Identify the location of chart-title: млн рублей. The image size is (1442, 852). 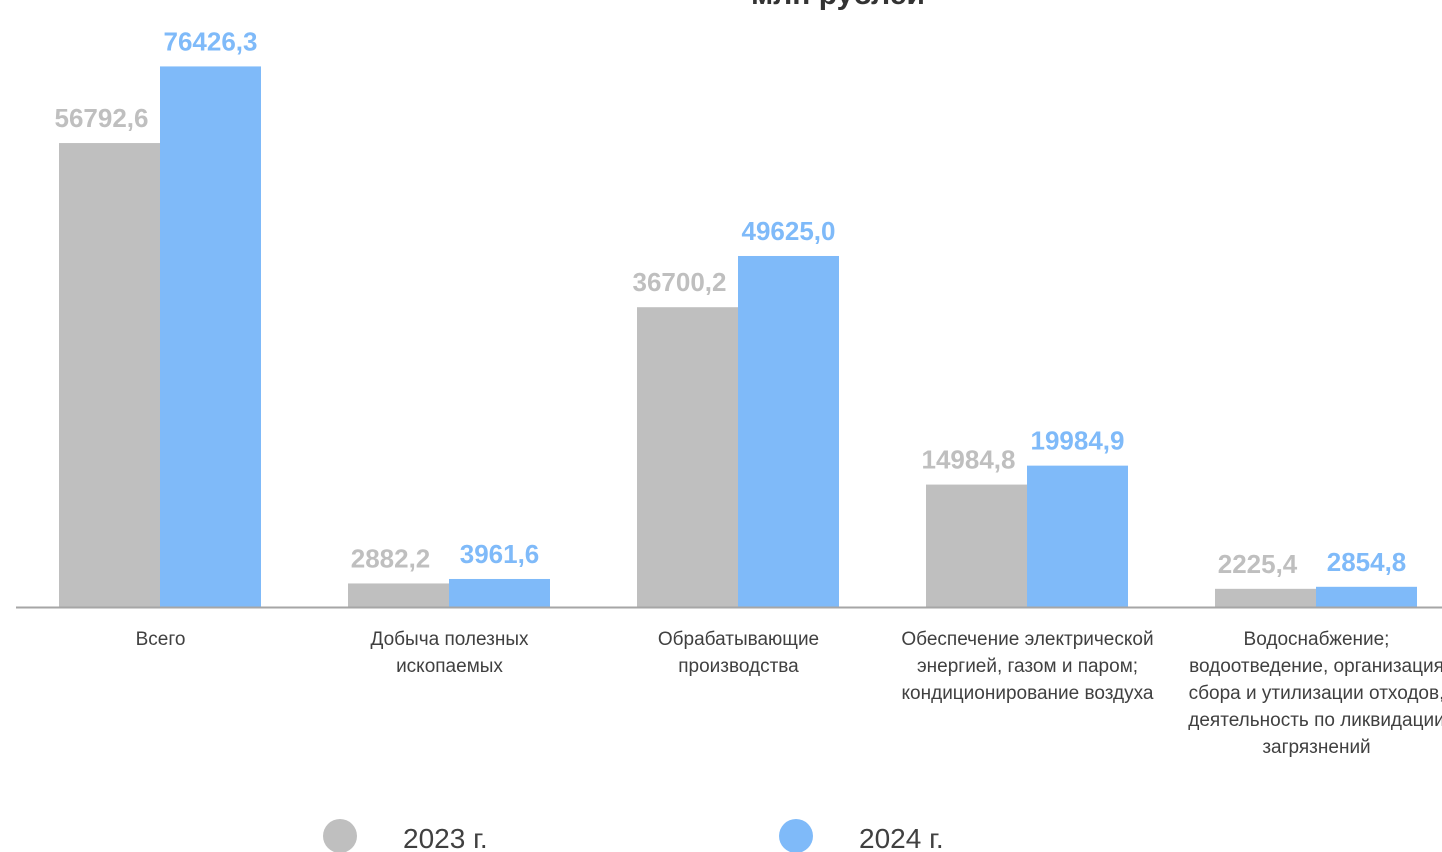
(838, 5).